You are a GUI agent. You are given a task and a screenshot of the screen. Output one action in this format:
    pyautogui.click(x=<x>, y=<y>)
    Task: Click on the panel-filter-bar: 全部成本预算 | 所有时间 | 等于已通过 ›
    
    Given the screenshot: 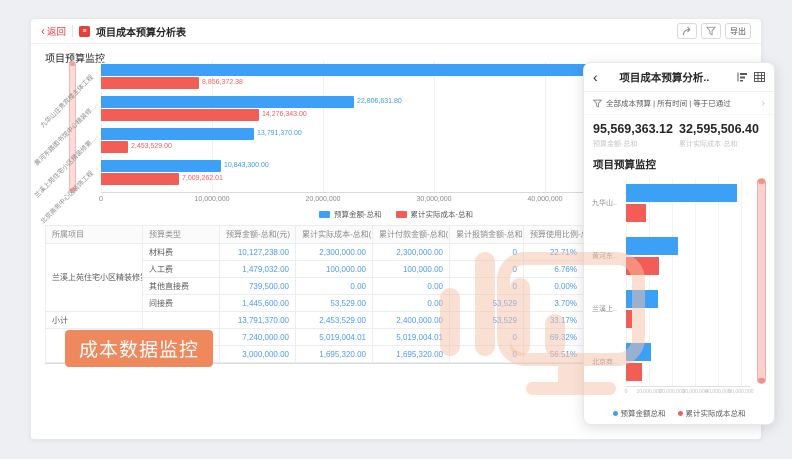 What is the action you would take?
    pyautogui.click(x=679, y=103)
    